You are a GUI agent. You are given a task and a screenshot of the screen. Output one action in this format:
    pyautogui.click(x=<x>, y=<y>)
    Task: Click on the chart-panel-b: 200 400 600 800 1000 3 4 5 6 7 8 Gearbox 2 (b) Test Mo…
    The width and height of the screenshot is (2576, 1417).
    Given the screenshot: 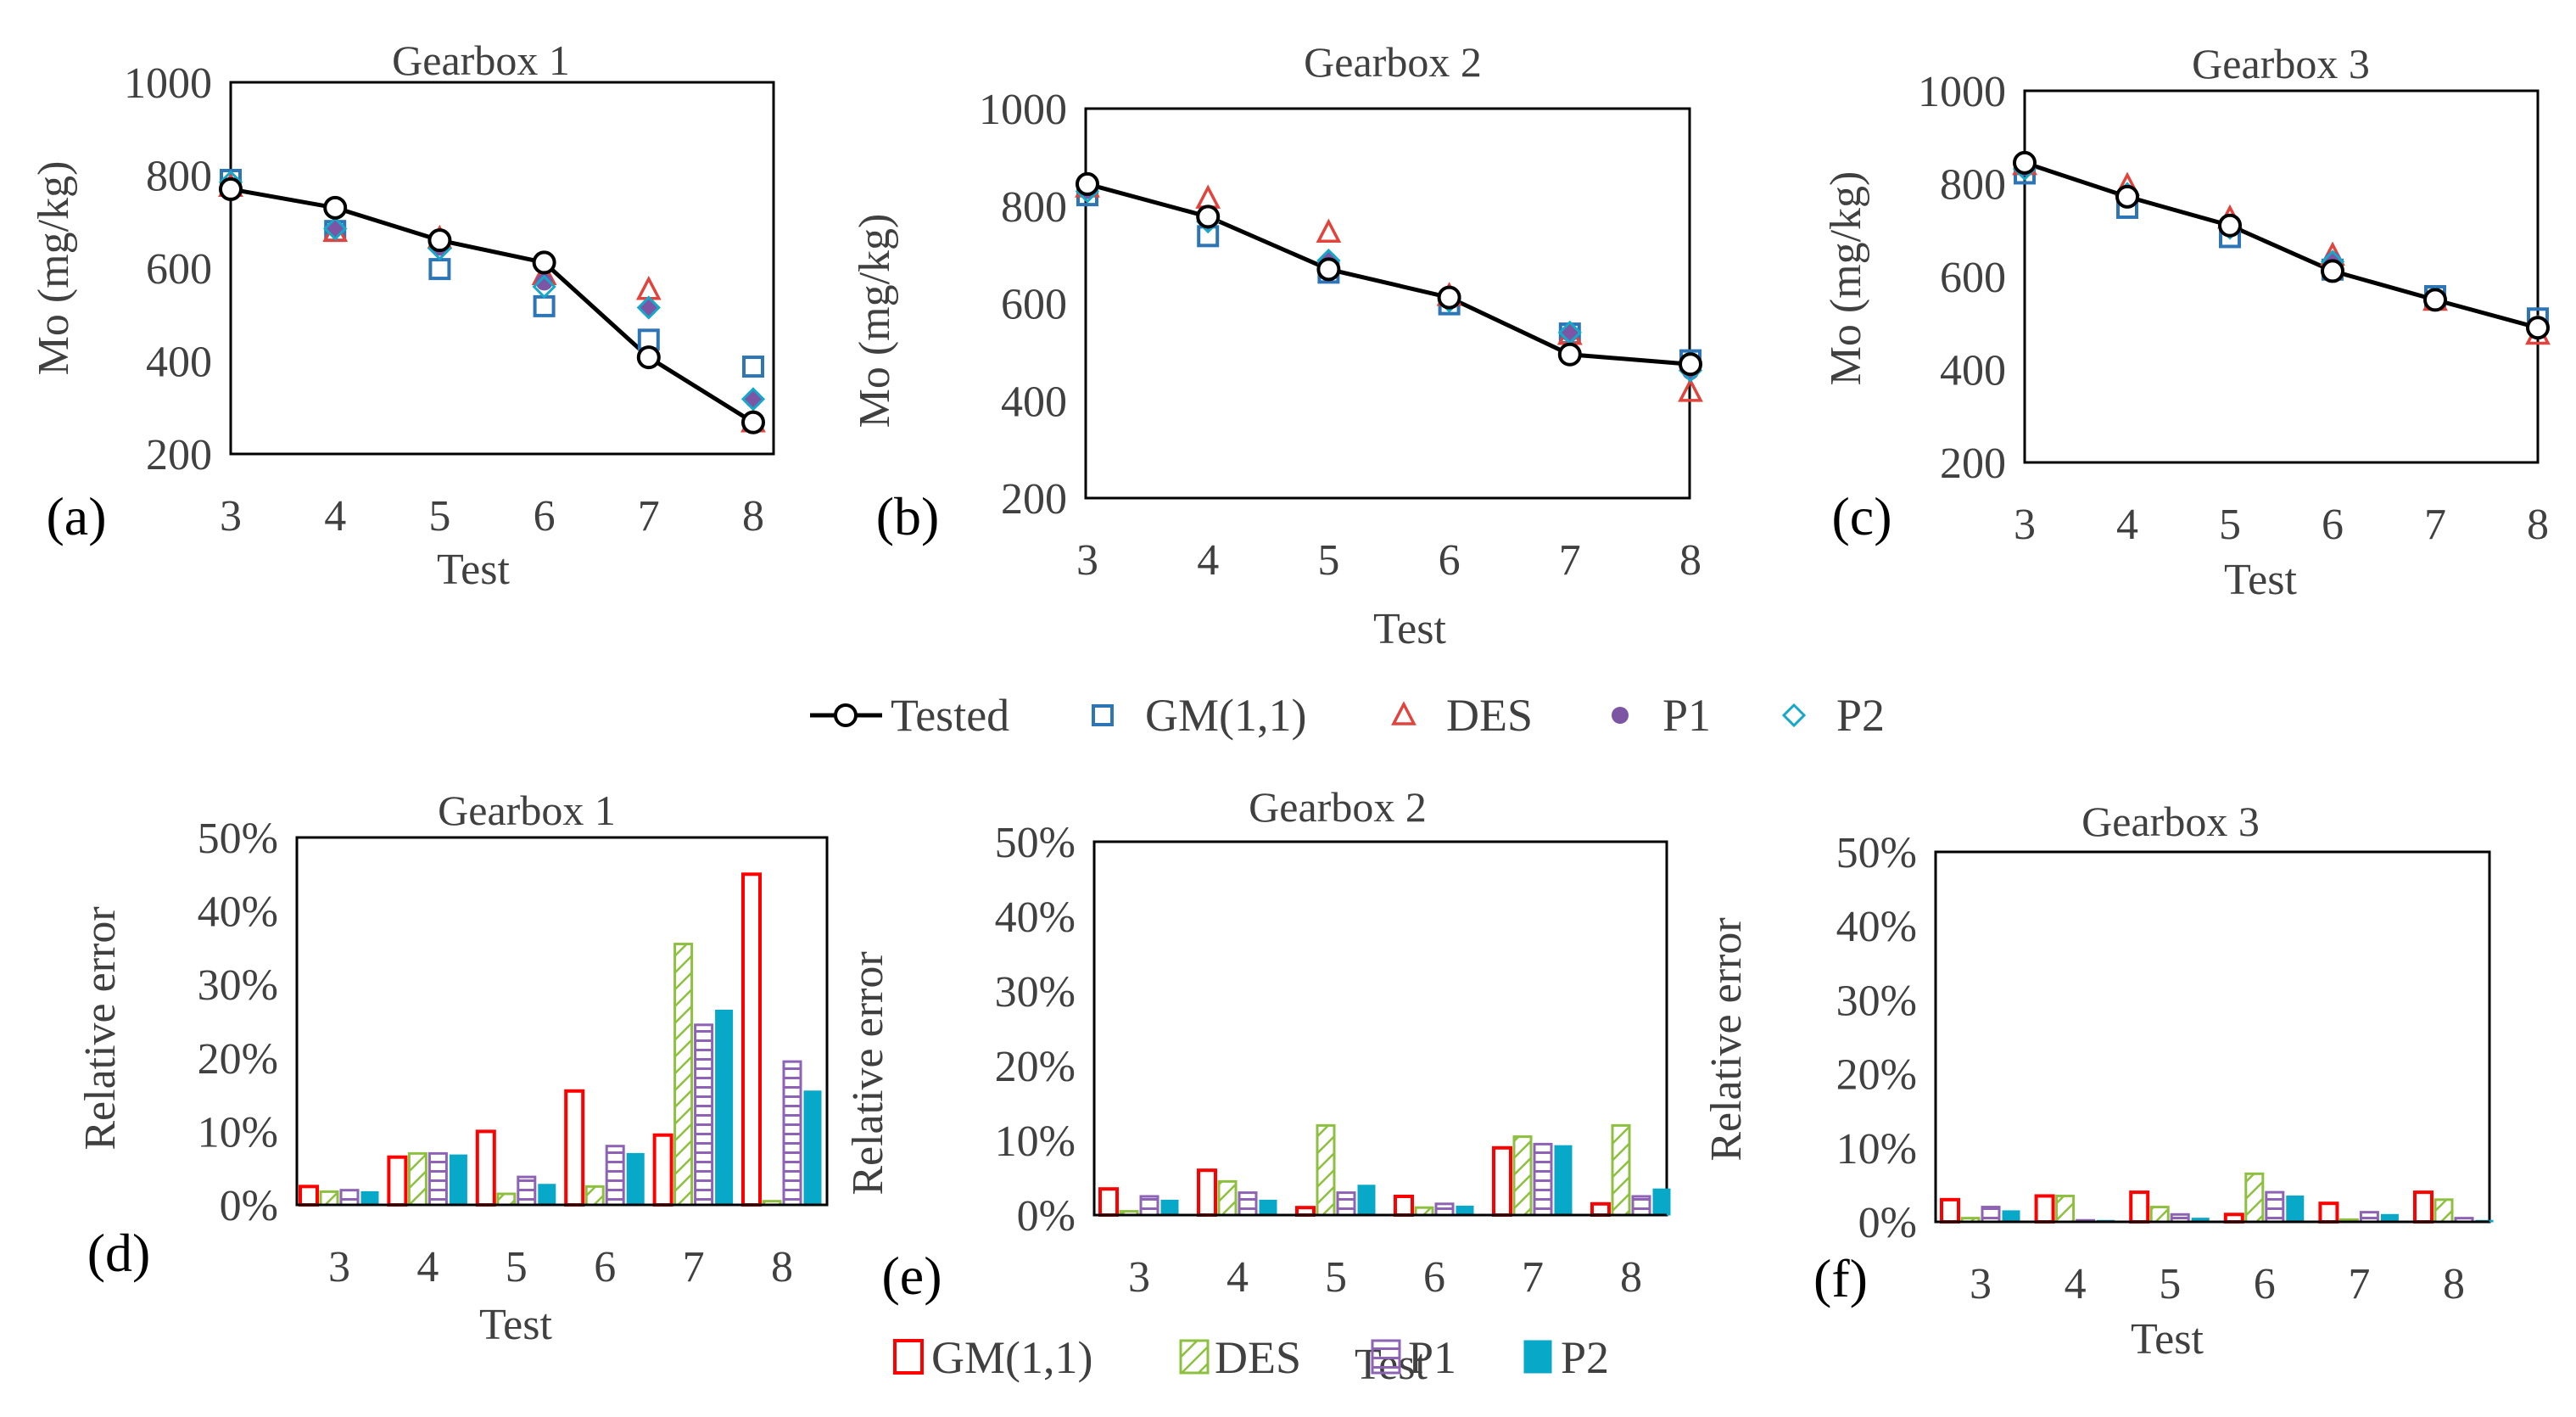 What is the action you would take?
    pyautogui.click(x=1277, y=345)
    